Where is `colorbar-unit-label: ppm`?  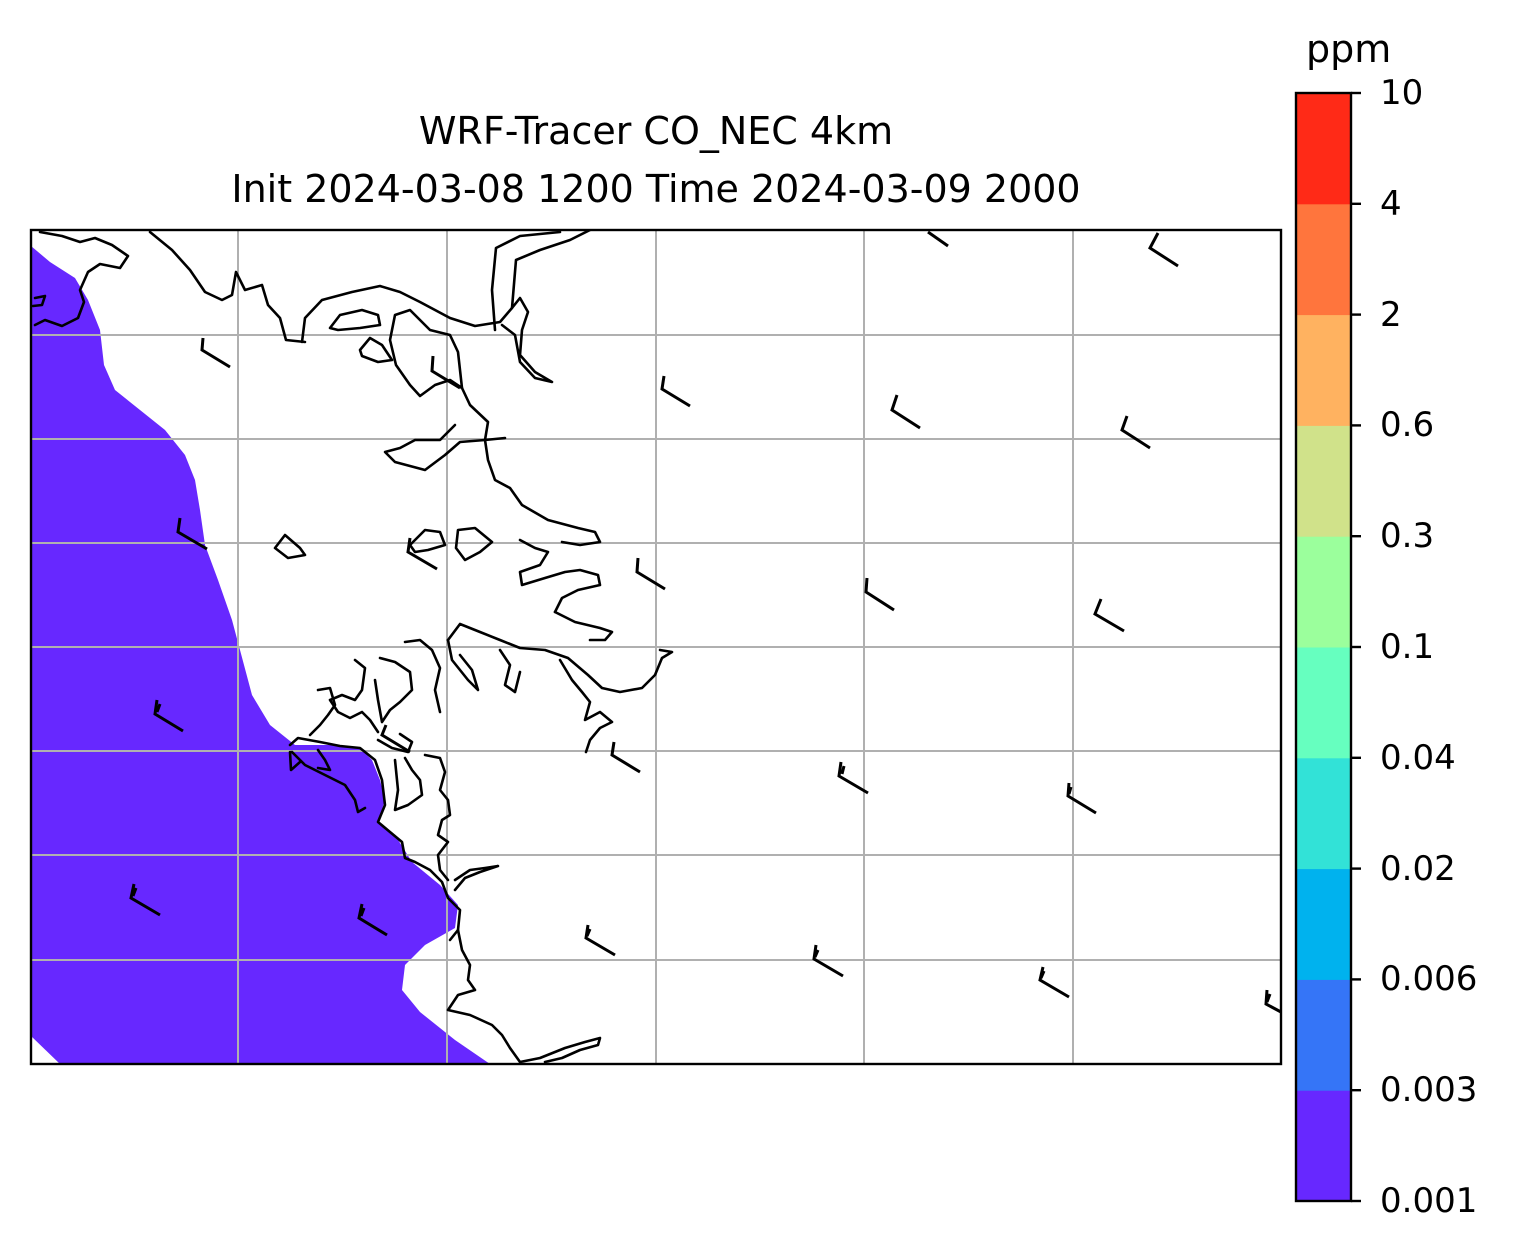
colorbar-unit-label: ppm is located at coordinates (1349, 49).